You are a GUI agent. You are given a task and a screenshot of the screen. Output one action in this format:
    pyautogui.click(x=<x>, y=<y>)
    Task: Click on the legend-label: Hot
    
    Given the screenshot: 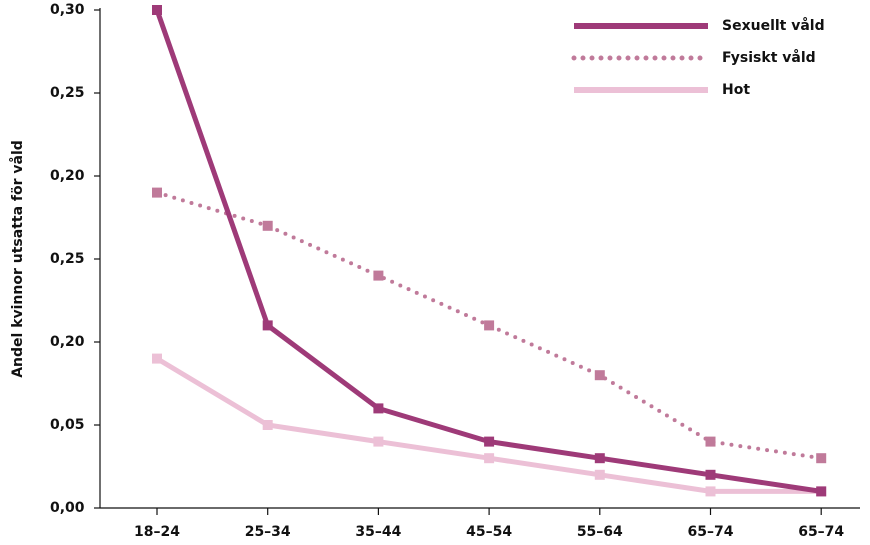 What is the action you would take?
    pyautogui.click(x=736, y=90)
    